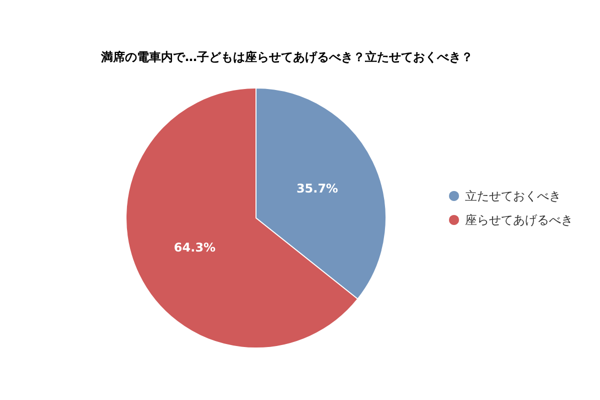 The height and width of the screenshot is (400, 600). I want to click on data-label: 64.3%, so click(195, 247).